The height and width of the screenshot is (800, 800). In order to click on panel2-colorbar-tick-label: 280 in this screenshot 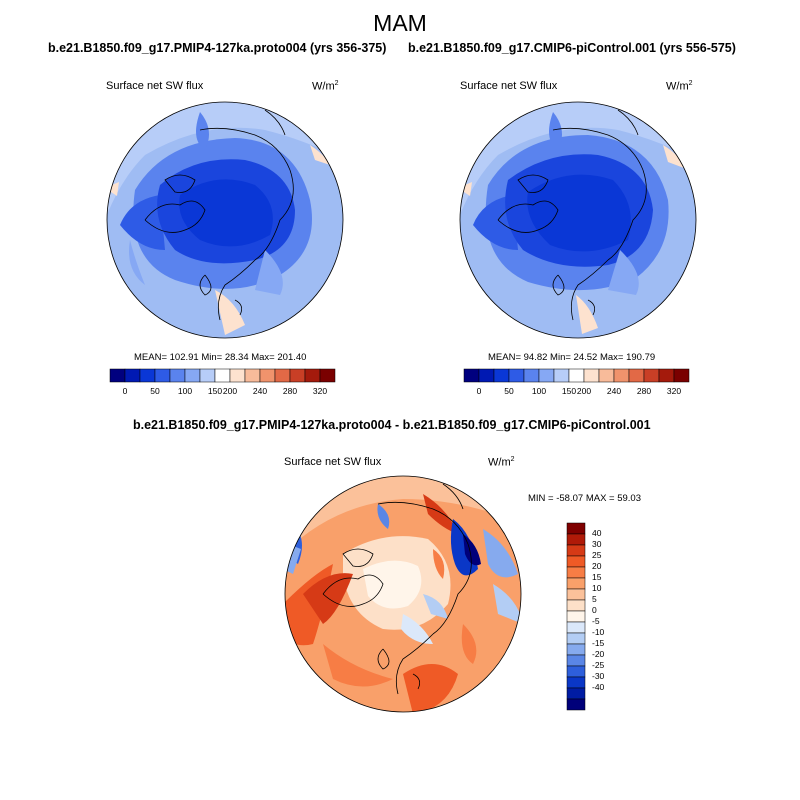, I will do `click(644, 391)`.